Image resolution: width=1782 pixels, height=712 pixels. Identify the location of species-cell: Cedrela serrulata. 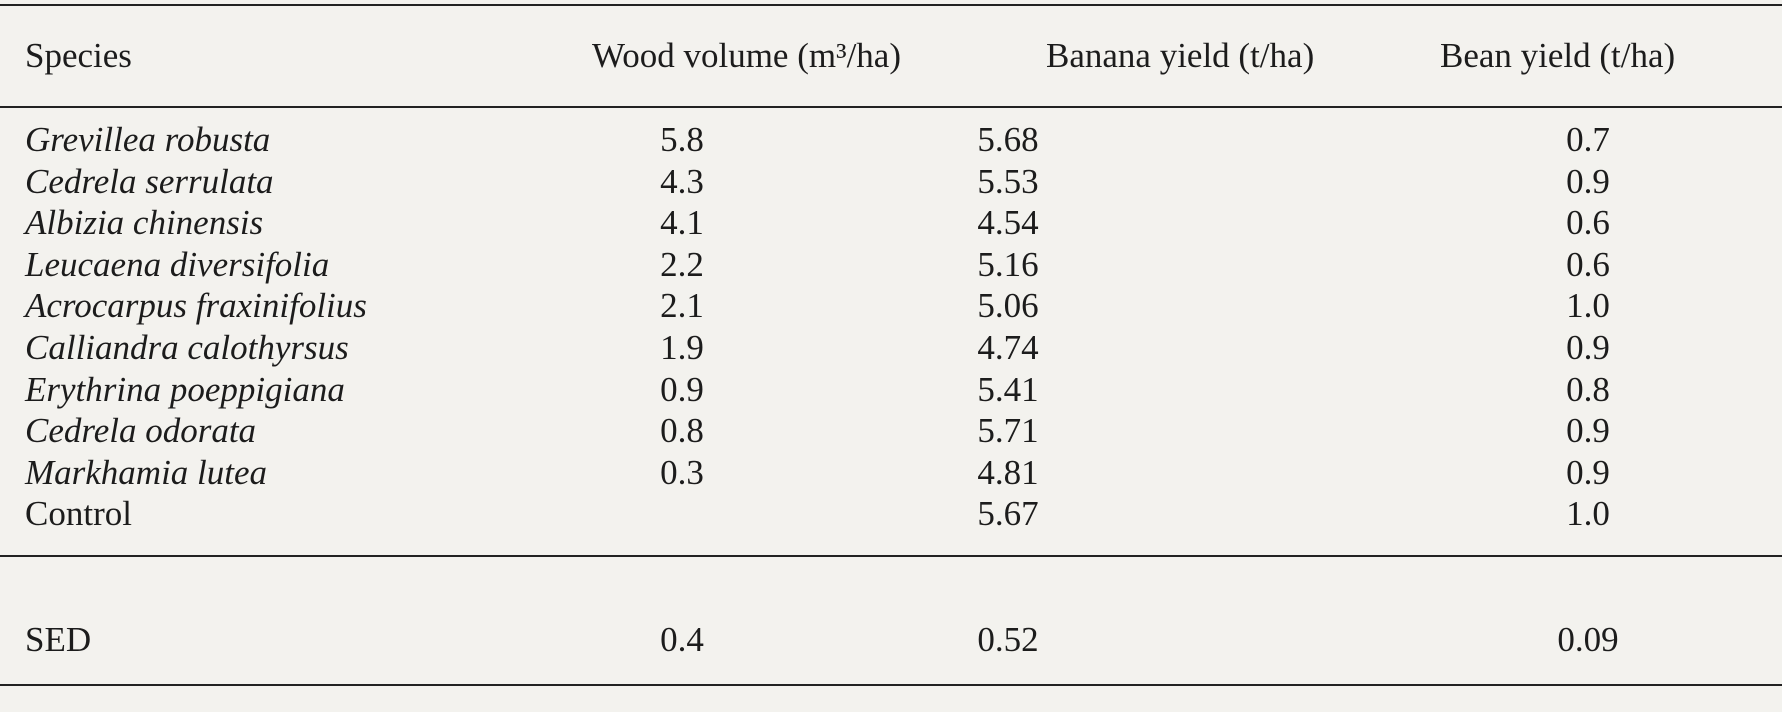
(149, 181).